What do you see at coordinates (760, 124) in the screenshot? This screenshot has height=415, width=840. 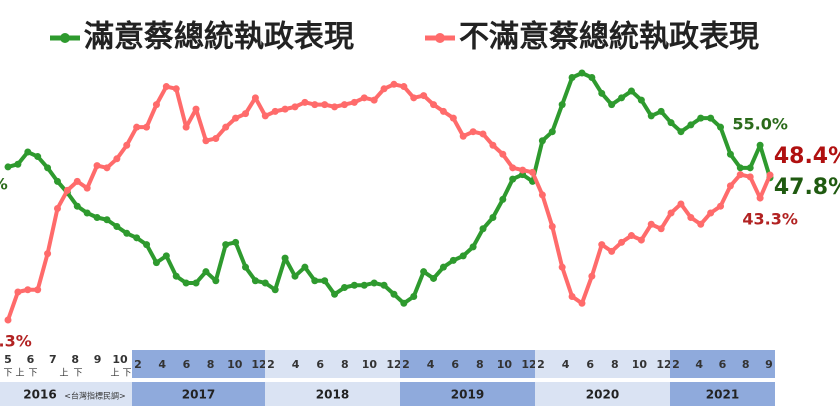 I see `data-label: 55.0%` at bounding box center [760, 124].